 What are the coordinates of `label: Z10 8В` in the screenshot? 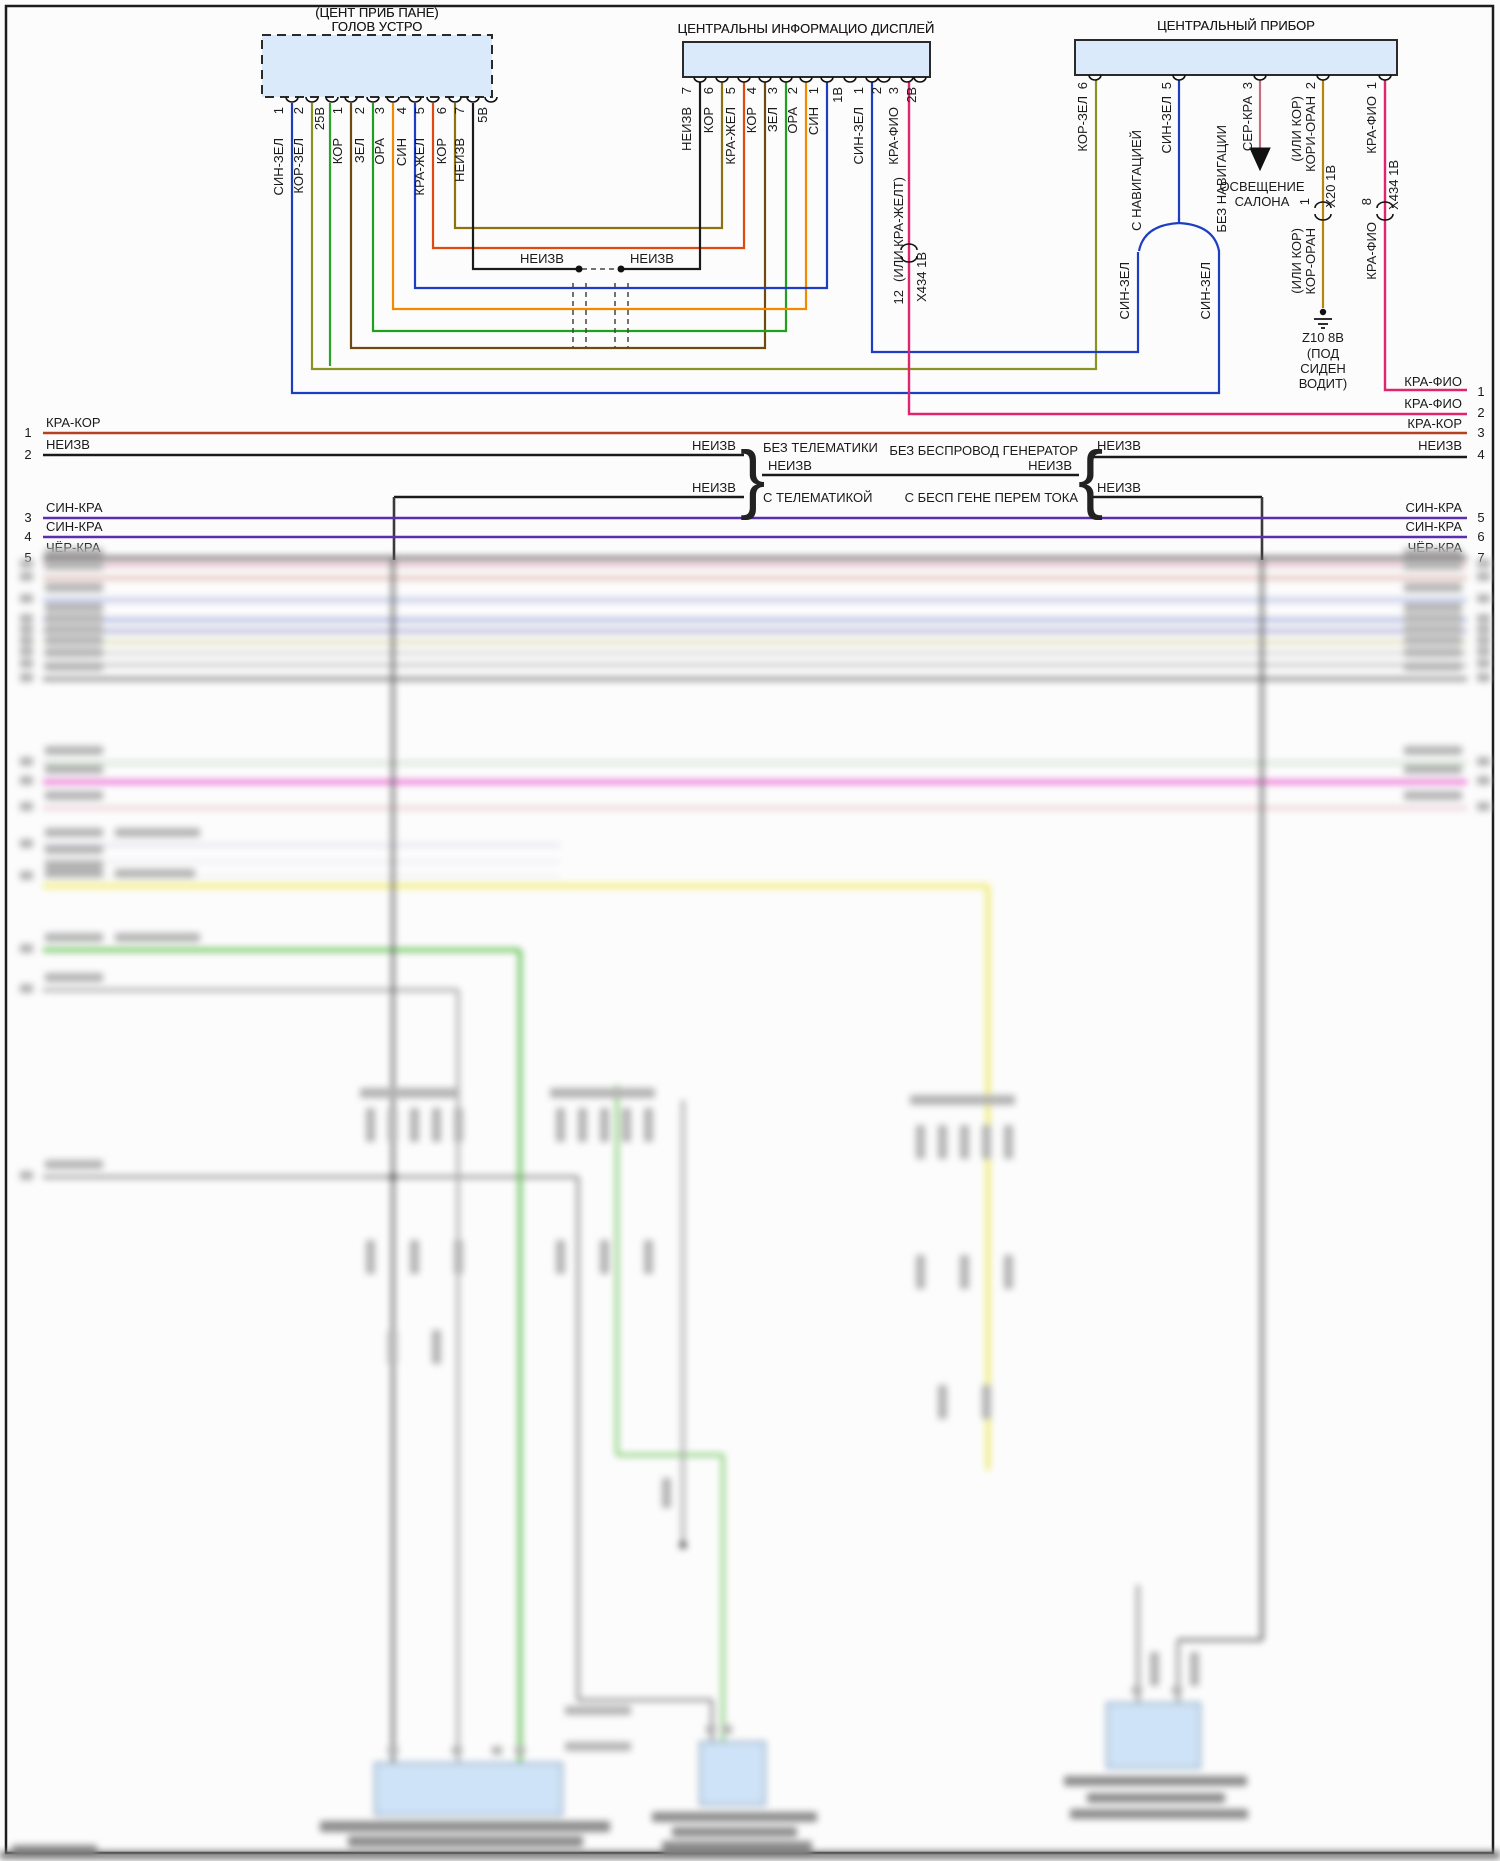 It's located at (1323, 337).